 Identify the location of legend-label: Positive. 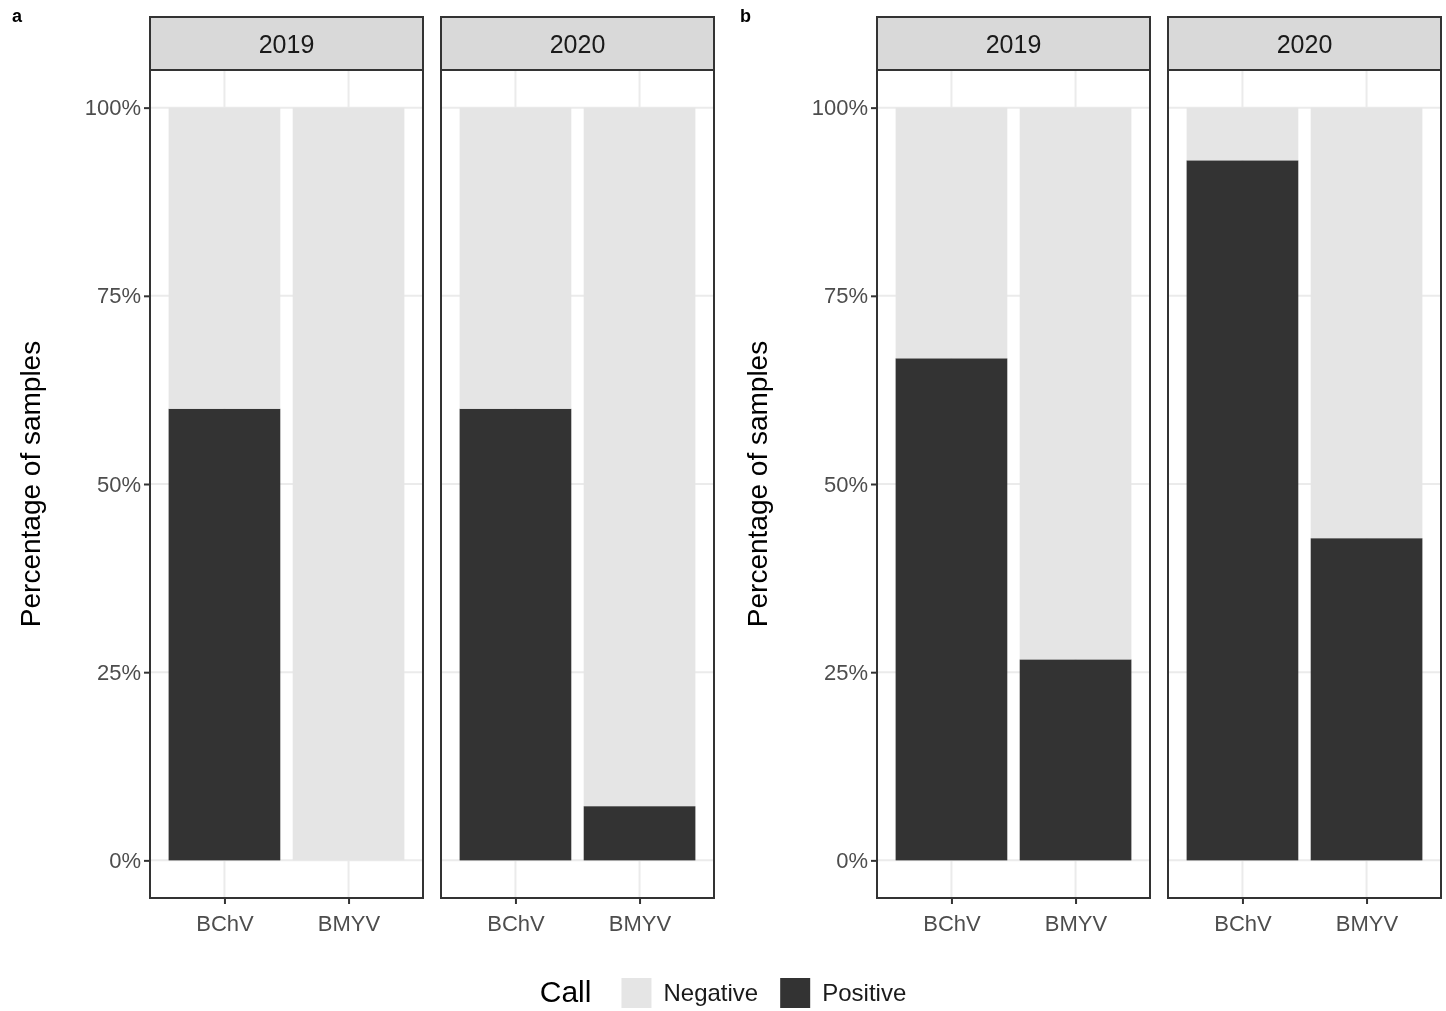
(864, 992).